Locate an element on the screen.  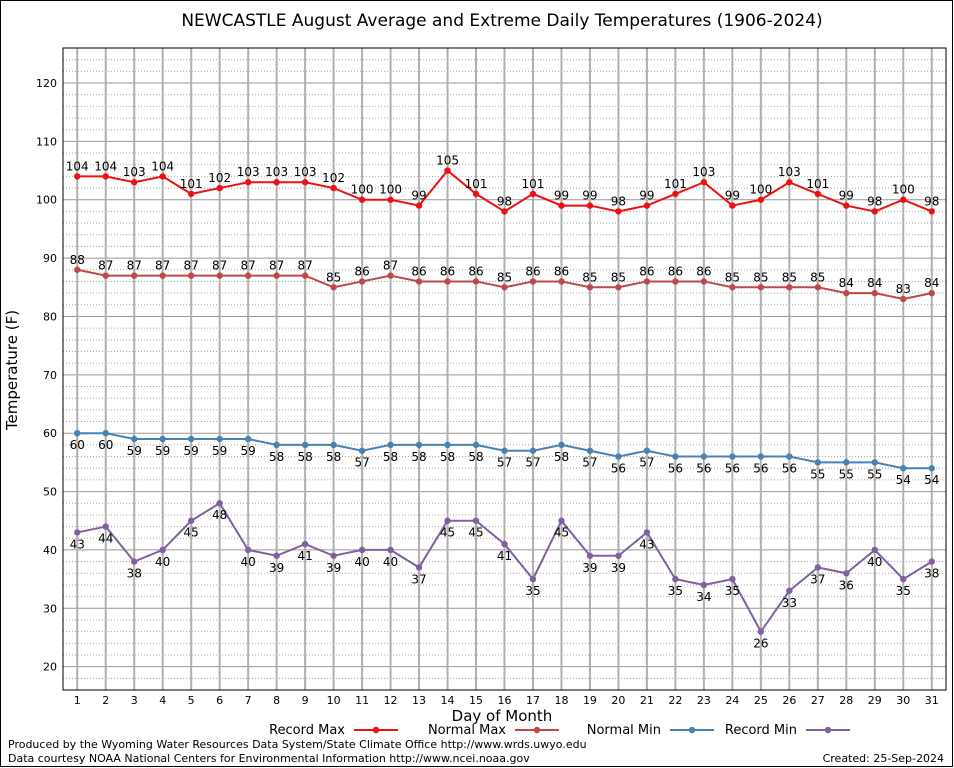
x-tick-label: 3 is located at coordinates (134, 700).